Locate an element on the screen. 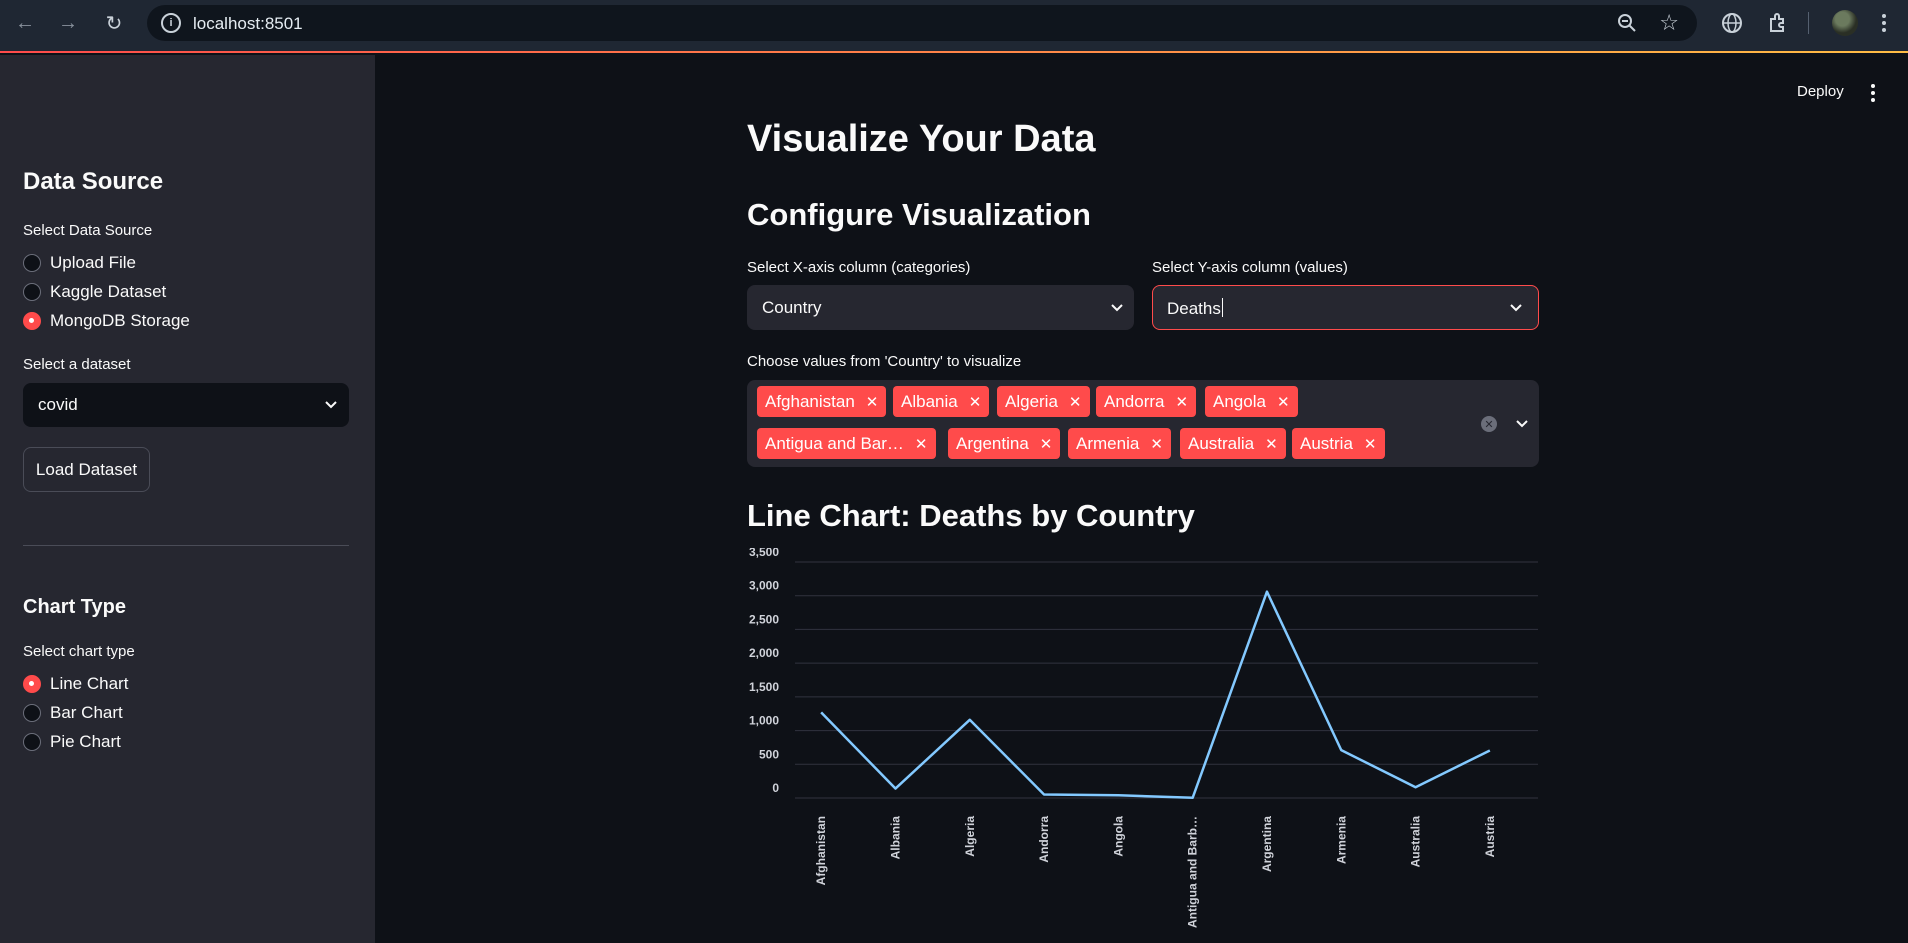 This screenshot has width=1908, height=943. forward-icon: → is located at coordinates (68, 22).